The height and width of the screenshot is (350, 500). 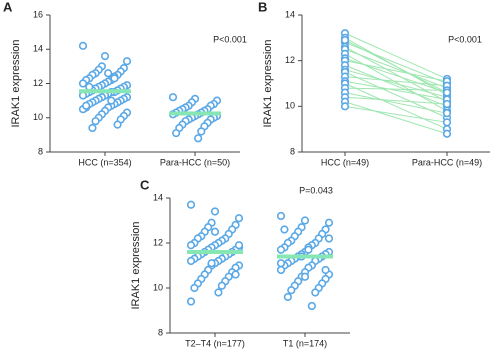 What do you see at coordinates (316, 190) in the screenshot?
I see `p-value: P=0.043` at bounding box center [316, 190].